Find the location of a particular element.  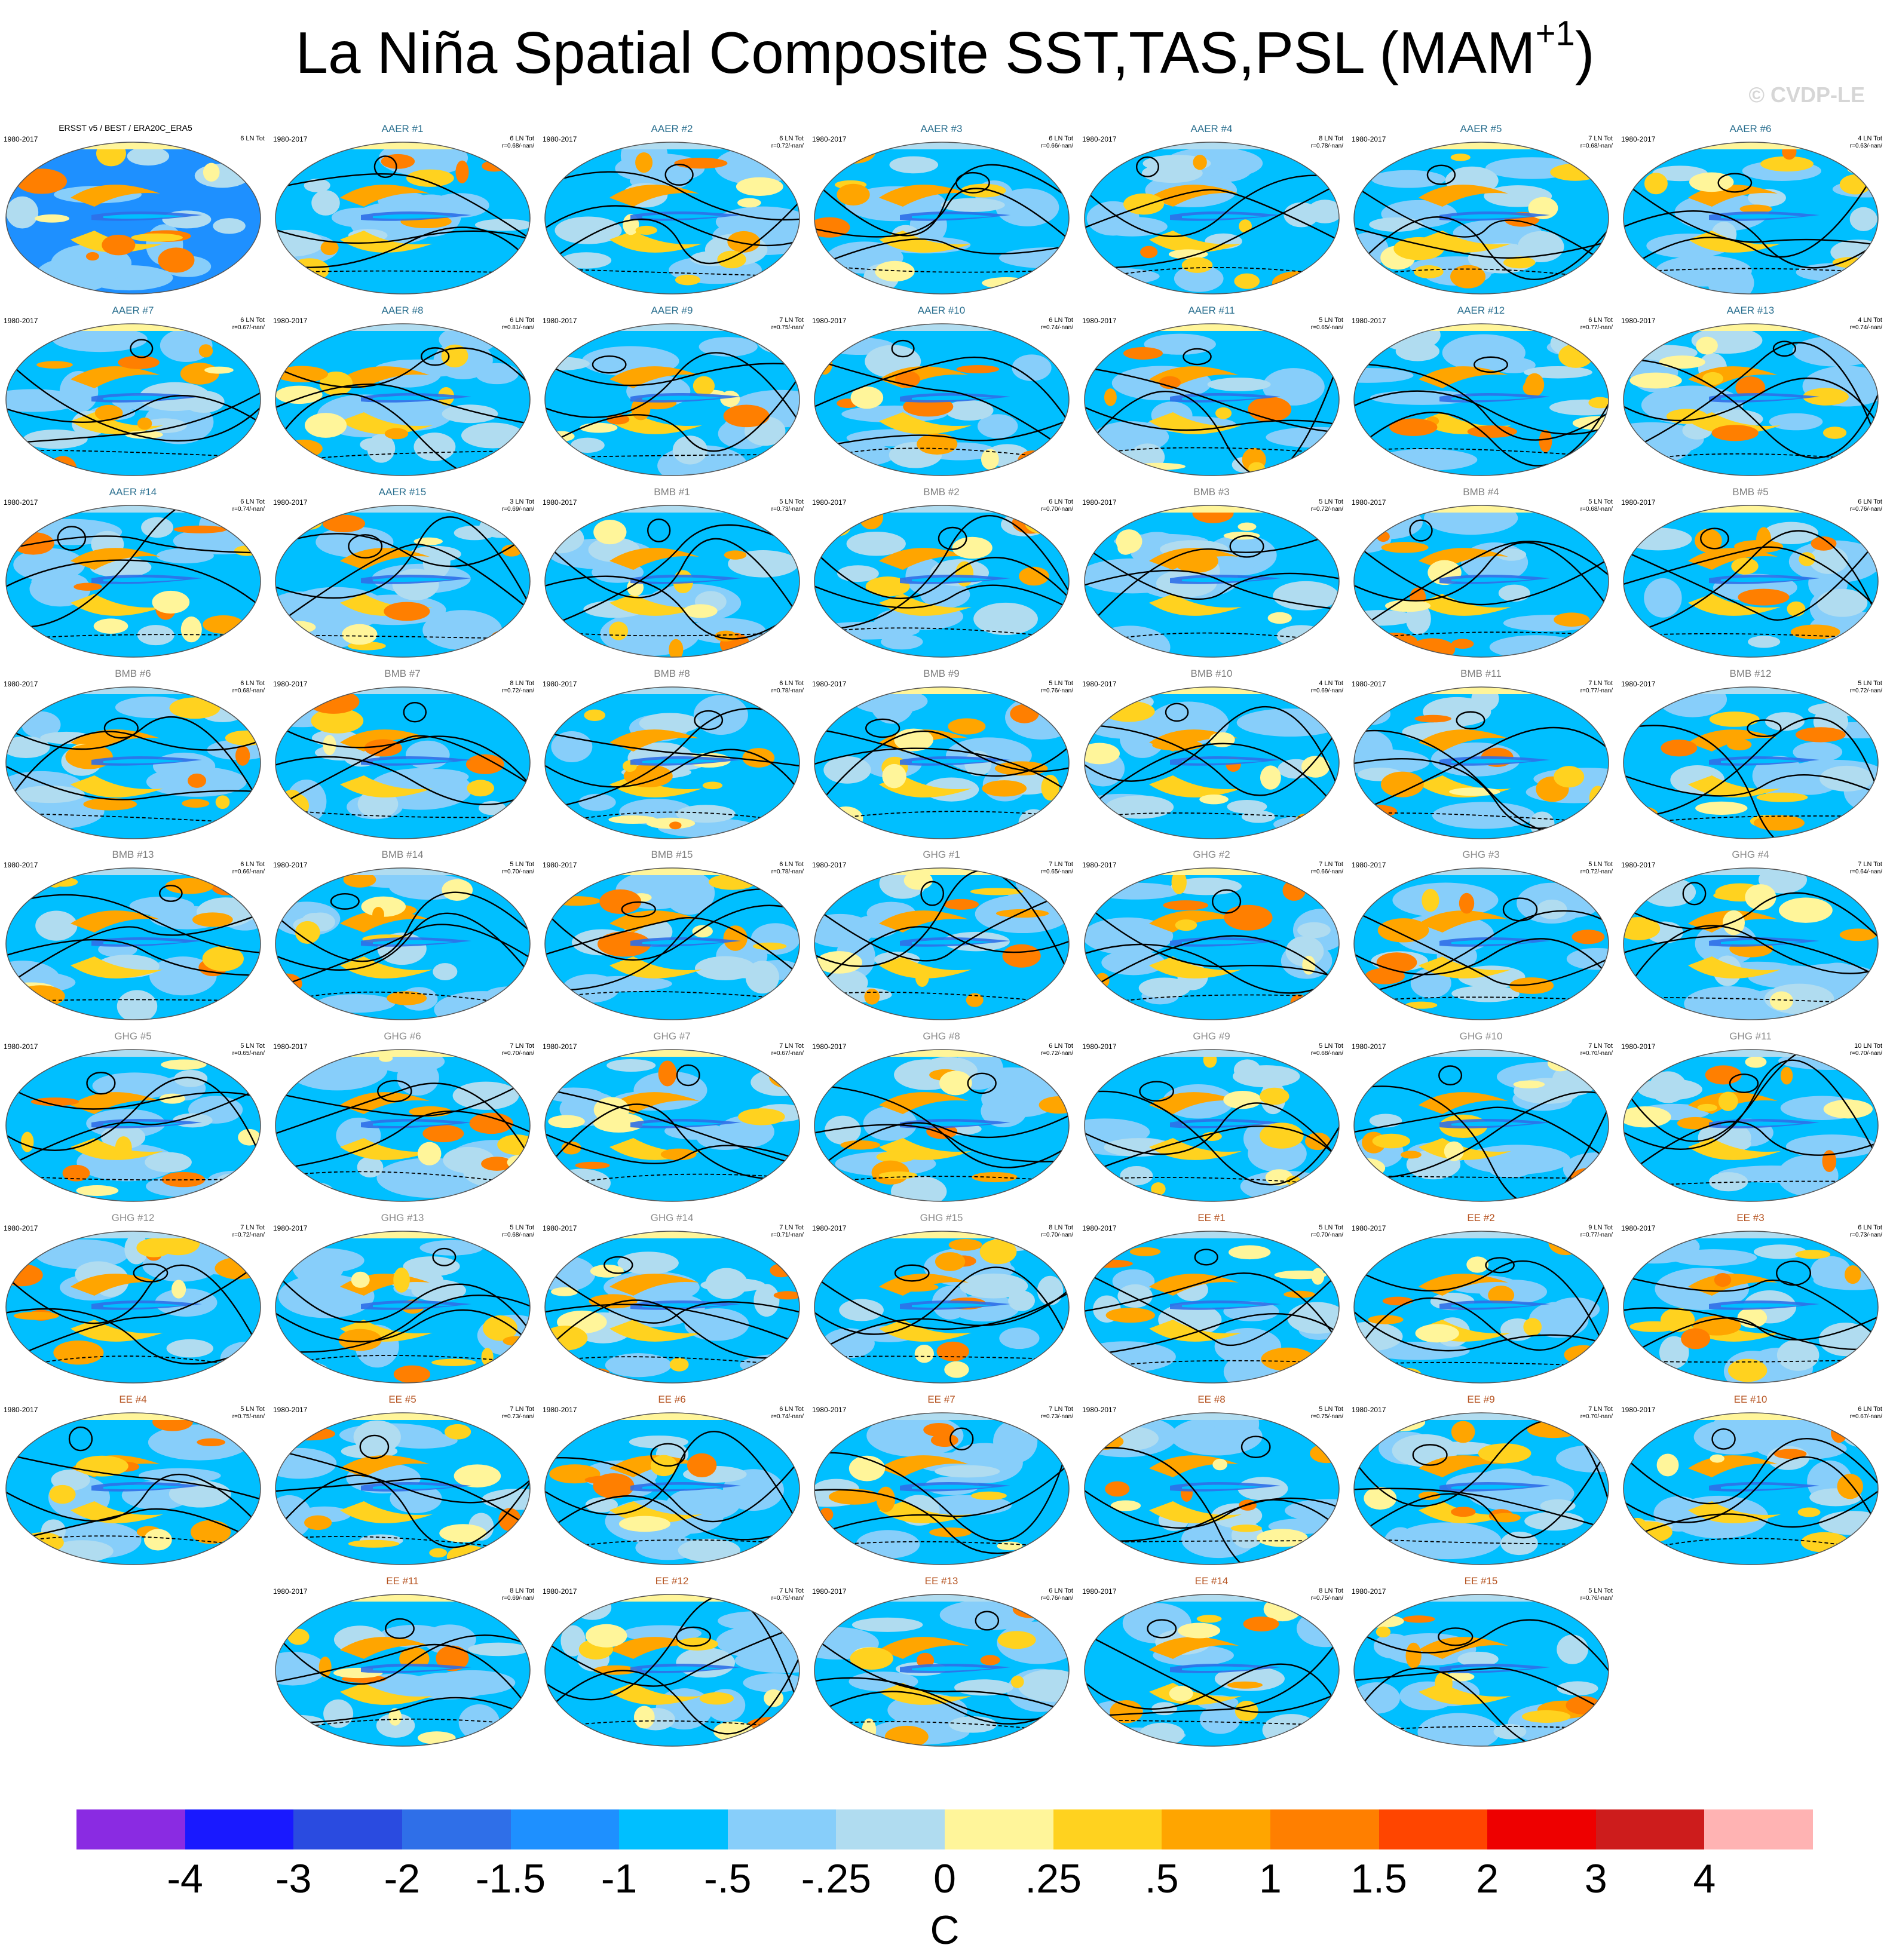

map-panel: BMB #11 1980-2017 7 LN Tot r=0.77/-nan/ is located at coordinates (1481, 754).